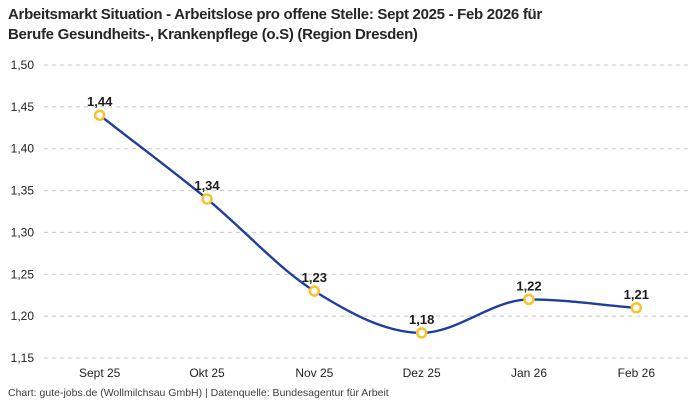 The height and width of the screenshot is (400, 700). What do you see at coordinates (23, 316) in the screenshot?
I see `y-tick-label: 1,20` at bounding box center [23, 316].